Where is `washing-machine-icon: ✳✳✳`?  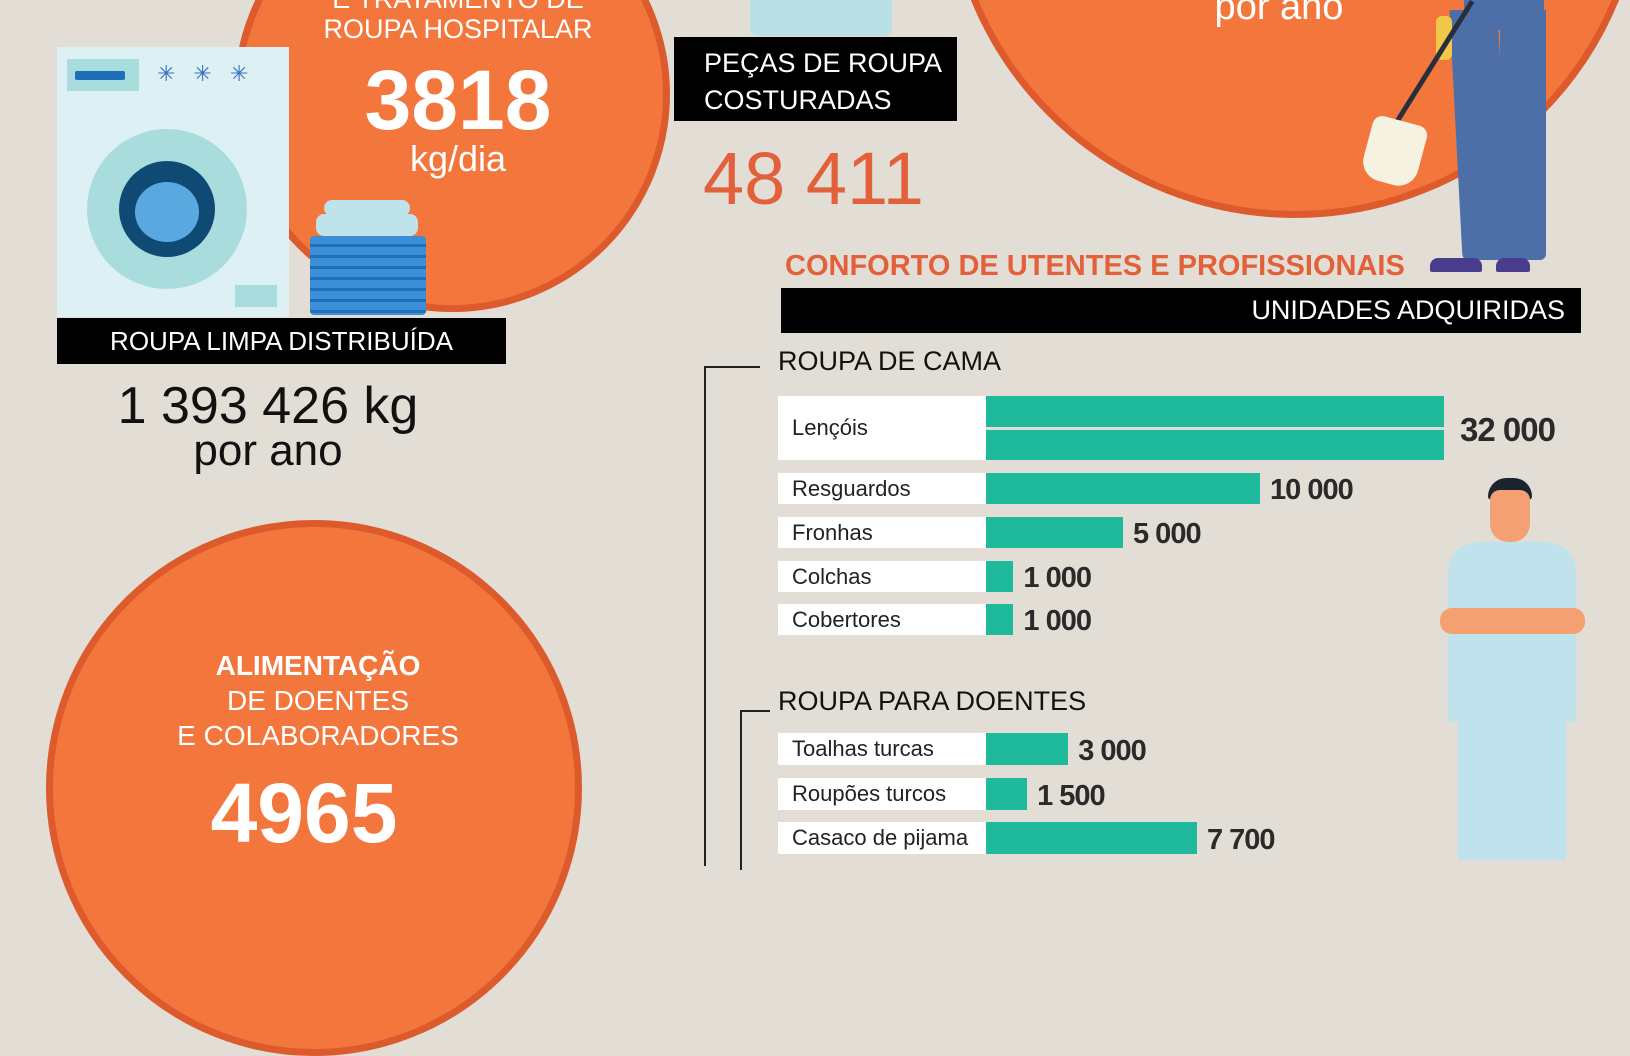 washing-machine-icon: ✳✳✳ is located at coordinates (173, 182).